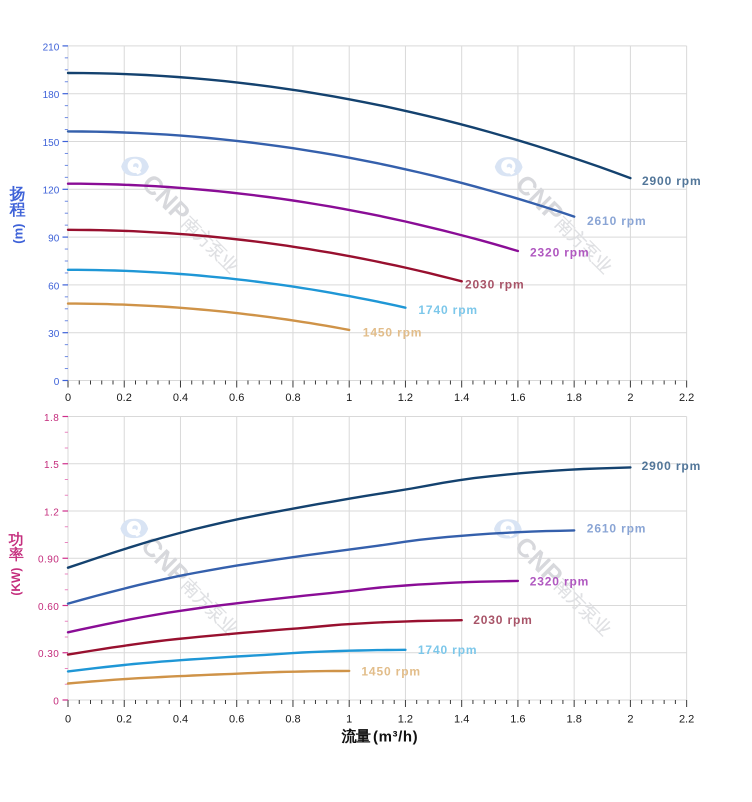 Image resolution: width=752 pixels, height=802 pixels. I want to click on svg-text: 210, so click(51, 47).